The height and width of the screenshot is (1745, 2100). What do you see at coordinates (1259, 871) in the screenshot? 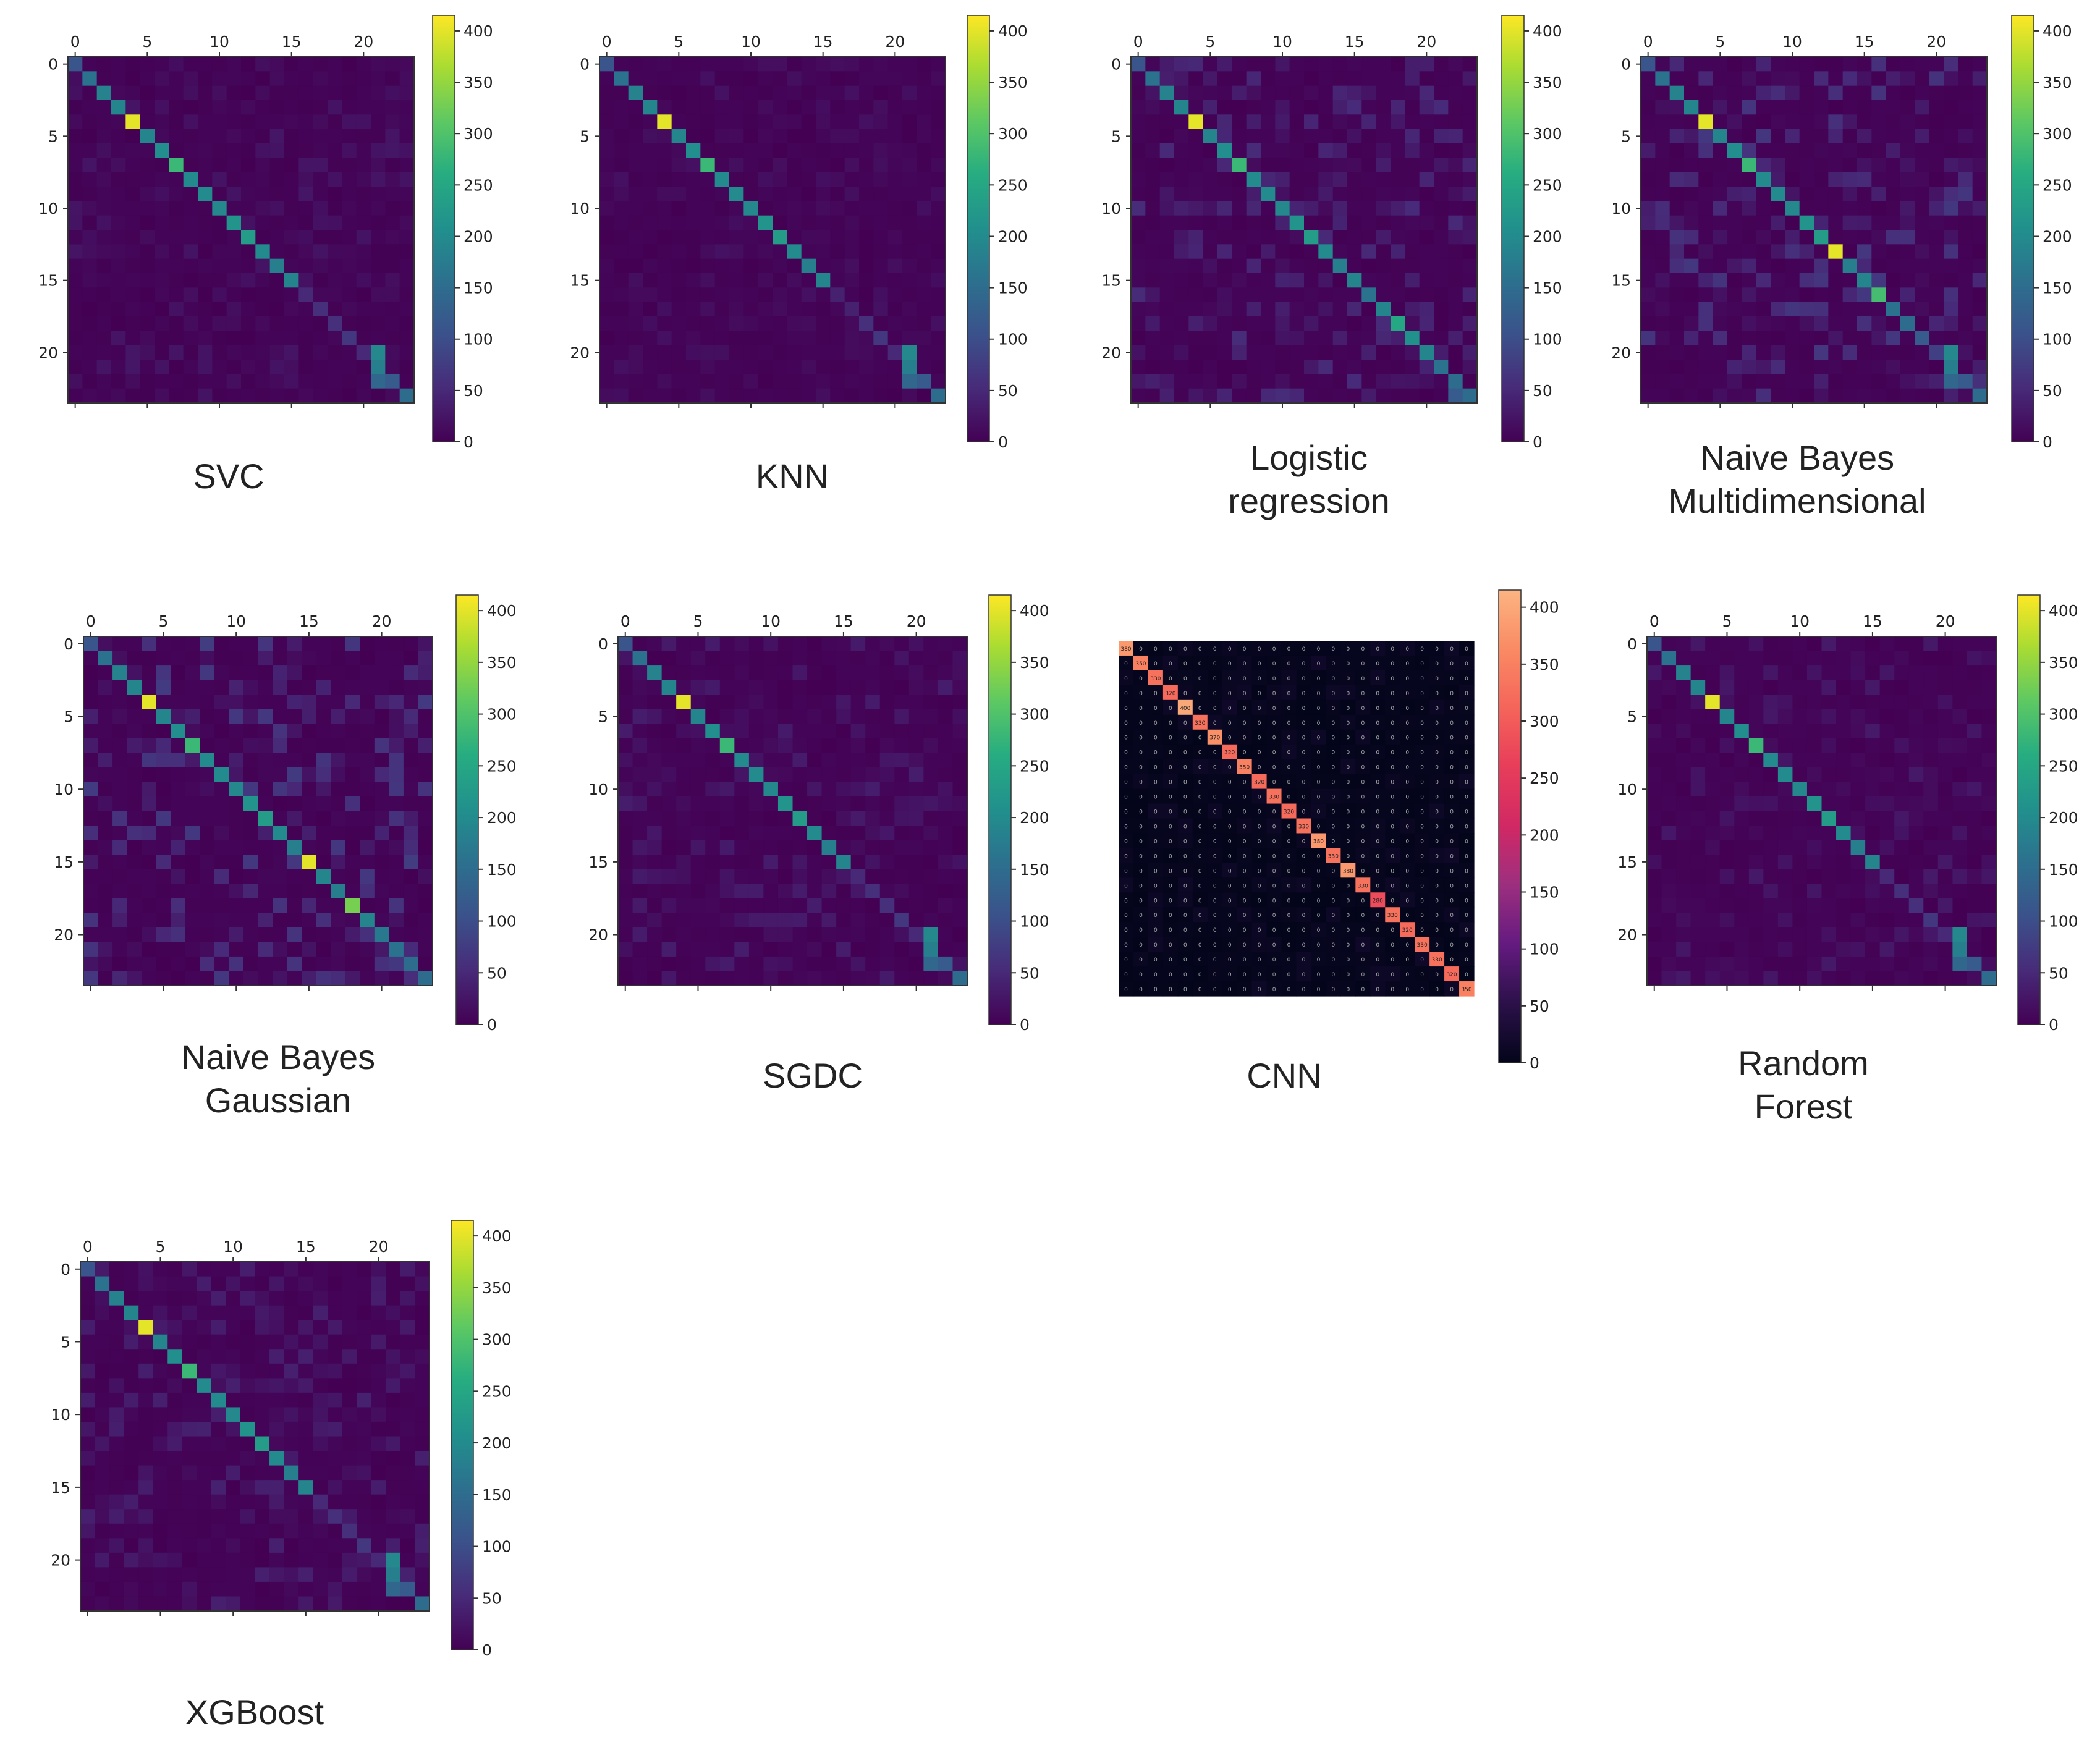
I see `cell-annotation-cnn-15-9: 0` at bounding box center [1259, 871].